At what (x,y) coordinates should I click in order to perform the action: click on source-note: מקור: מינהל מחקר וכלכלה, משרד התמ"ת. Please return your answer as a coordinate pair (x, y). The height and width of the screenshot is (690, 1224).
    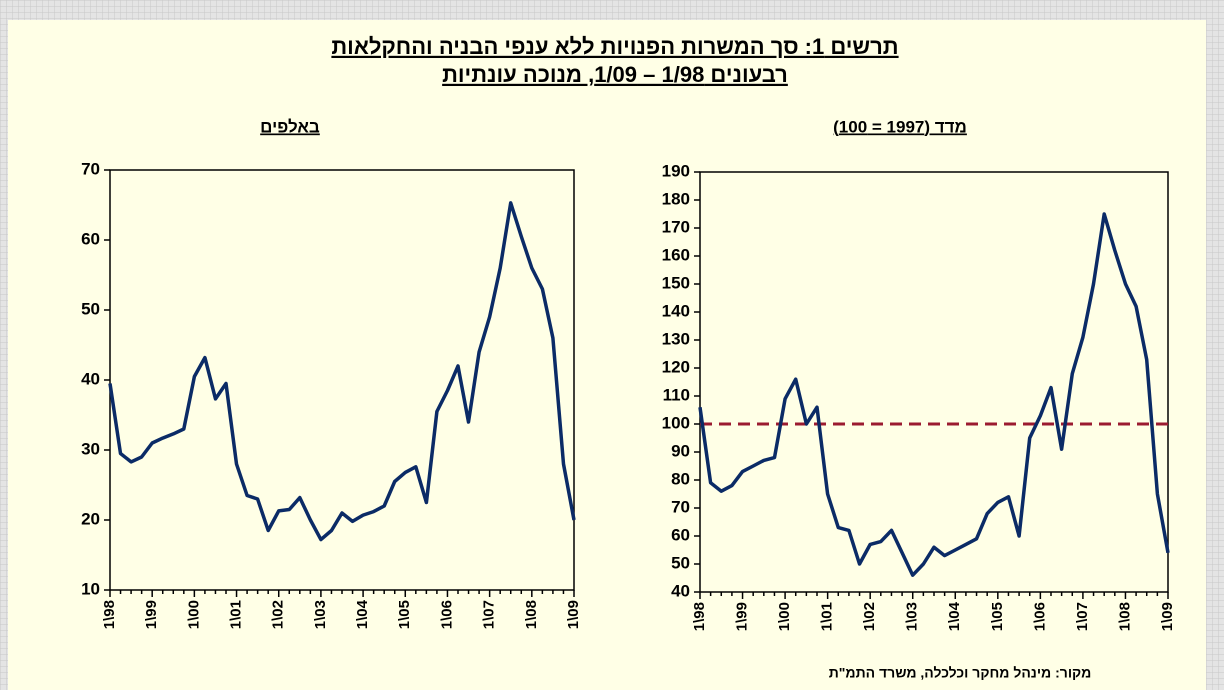
    Looking at the image, I should click on (960, 673).